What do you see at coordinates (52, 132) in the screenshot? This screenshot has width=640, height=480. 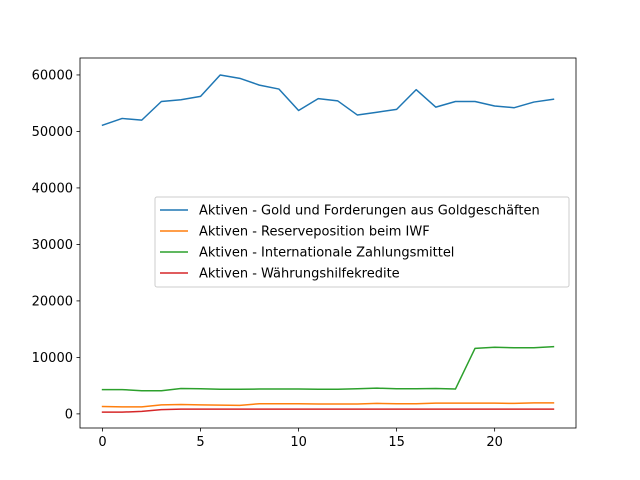 I see `y-tick-label: 50000` at bounding box center [52, 132].